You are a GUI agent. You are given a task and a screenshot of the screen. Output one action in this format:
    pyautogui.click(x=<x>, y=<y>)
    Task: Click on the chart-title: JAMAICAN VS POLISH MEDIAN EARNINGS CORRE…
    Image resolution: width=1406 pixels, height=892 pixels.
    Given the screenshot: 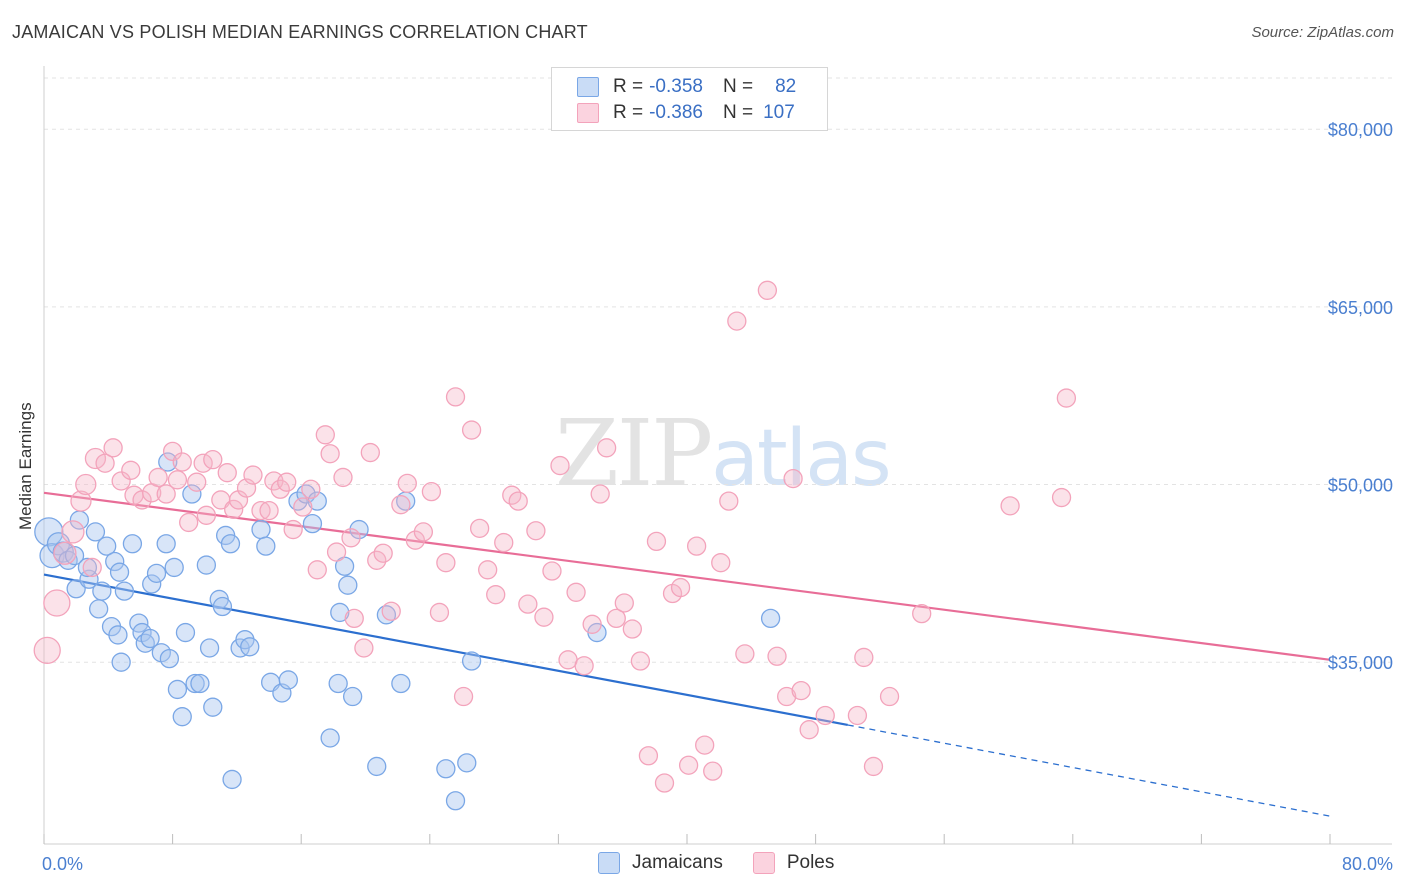 What is the action you would take?
    pyautogui.click(x=300, y=32)
    